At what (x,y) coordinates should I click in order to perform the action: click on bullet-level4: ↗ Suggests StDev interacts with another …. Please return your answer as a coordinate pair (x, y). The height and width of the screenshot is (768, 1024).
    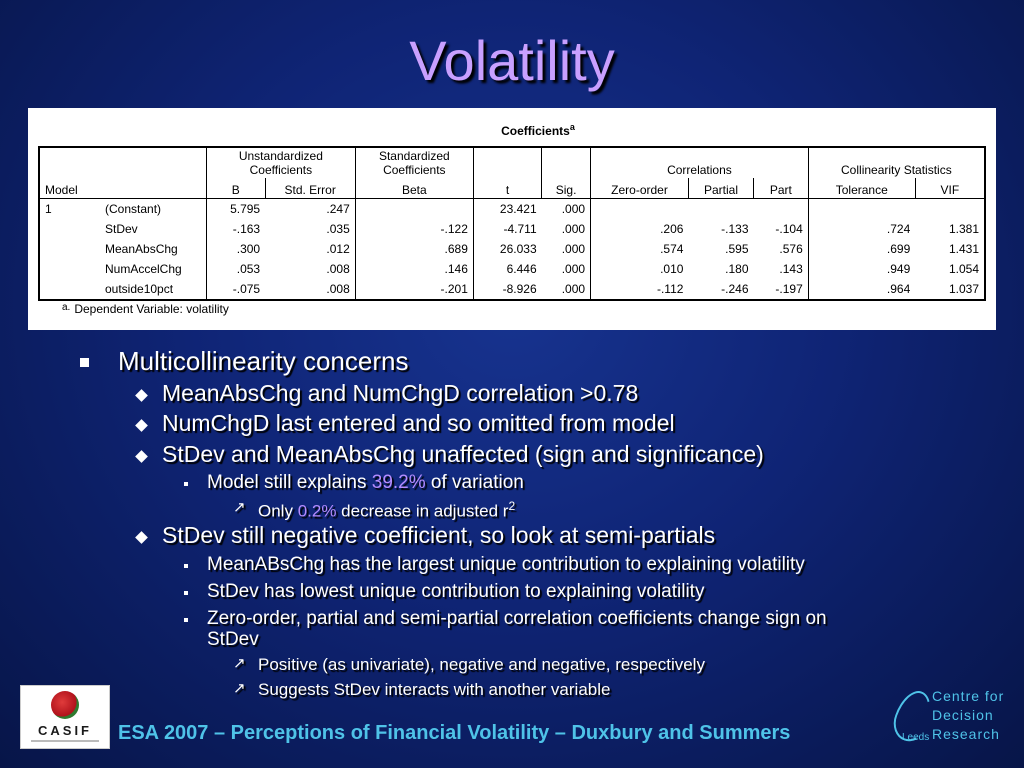
    Looking at the image, I should click on (422, 689).